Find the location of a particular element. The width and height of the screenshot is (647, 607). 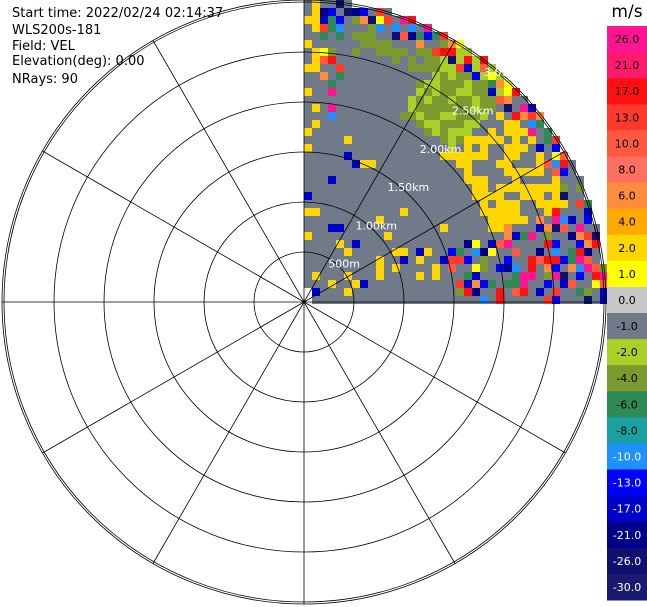

colorbar-tick-label: 2.0 is located at coordinates (627, 248).